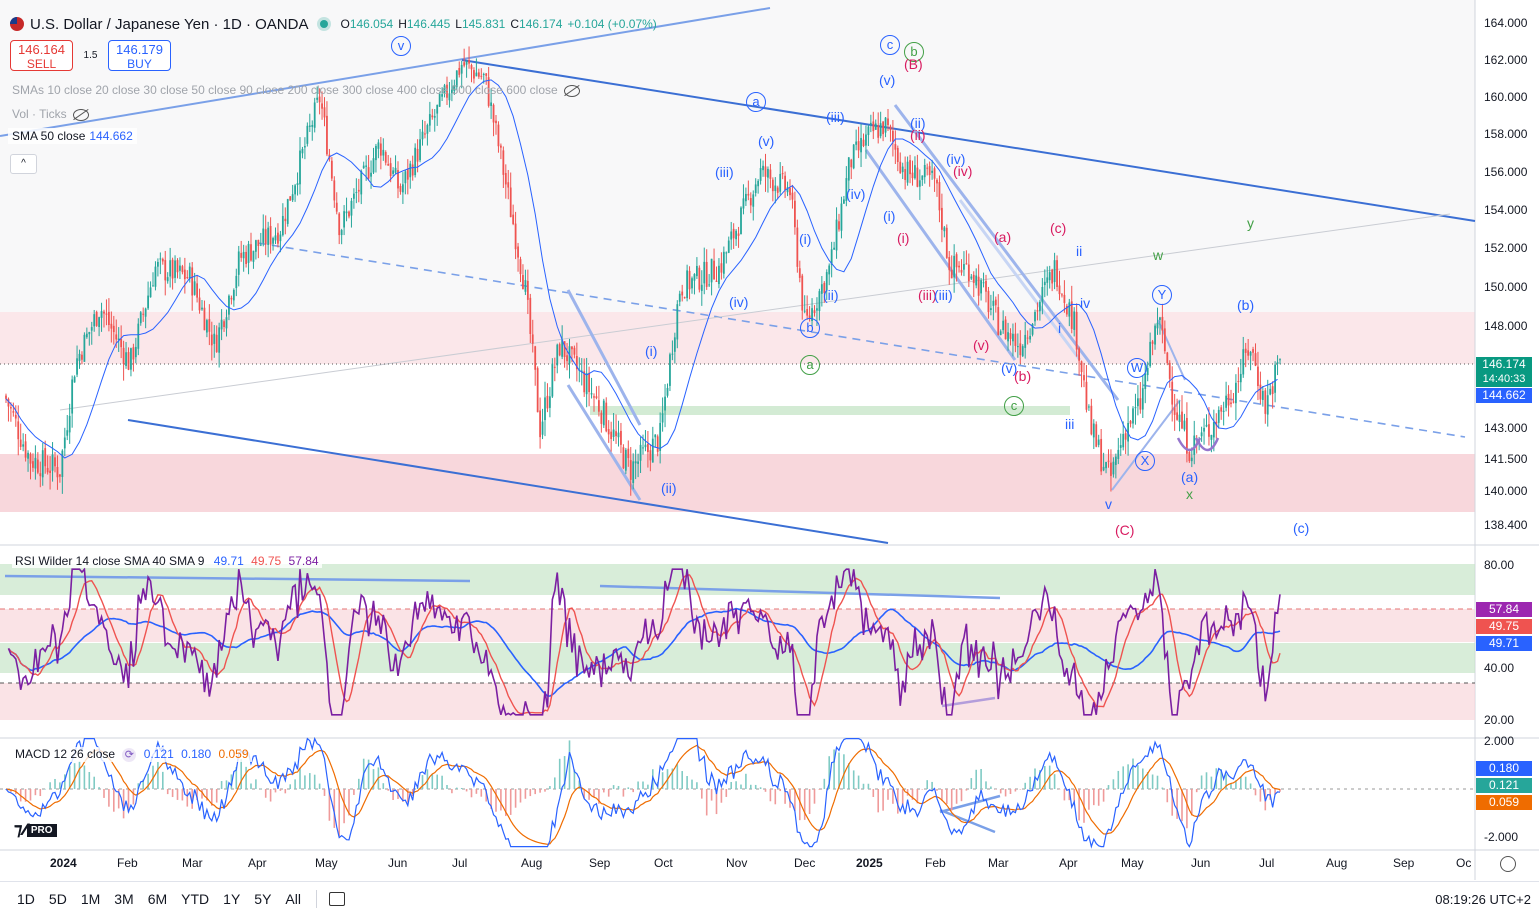  Describe the element at coordinates (913, 64) in the screenshot. I see `wave-label: (B)` at that location.